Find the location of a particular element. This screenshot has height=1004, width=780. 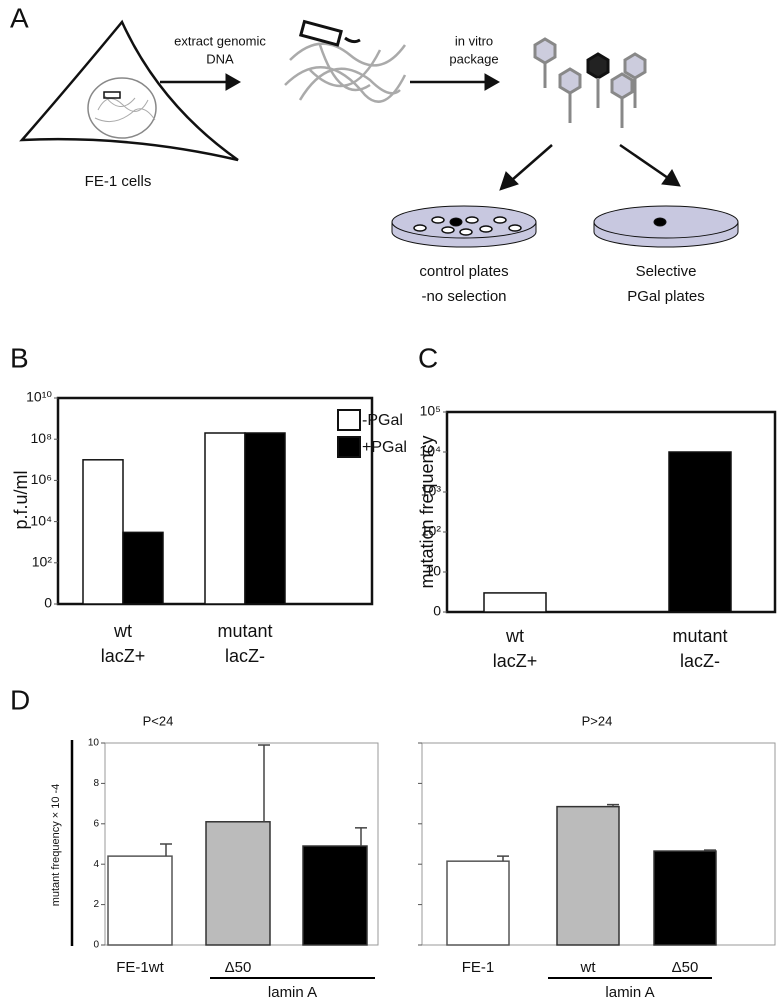

panel-letter: C is located at coordinates (428, 357).